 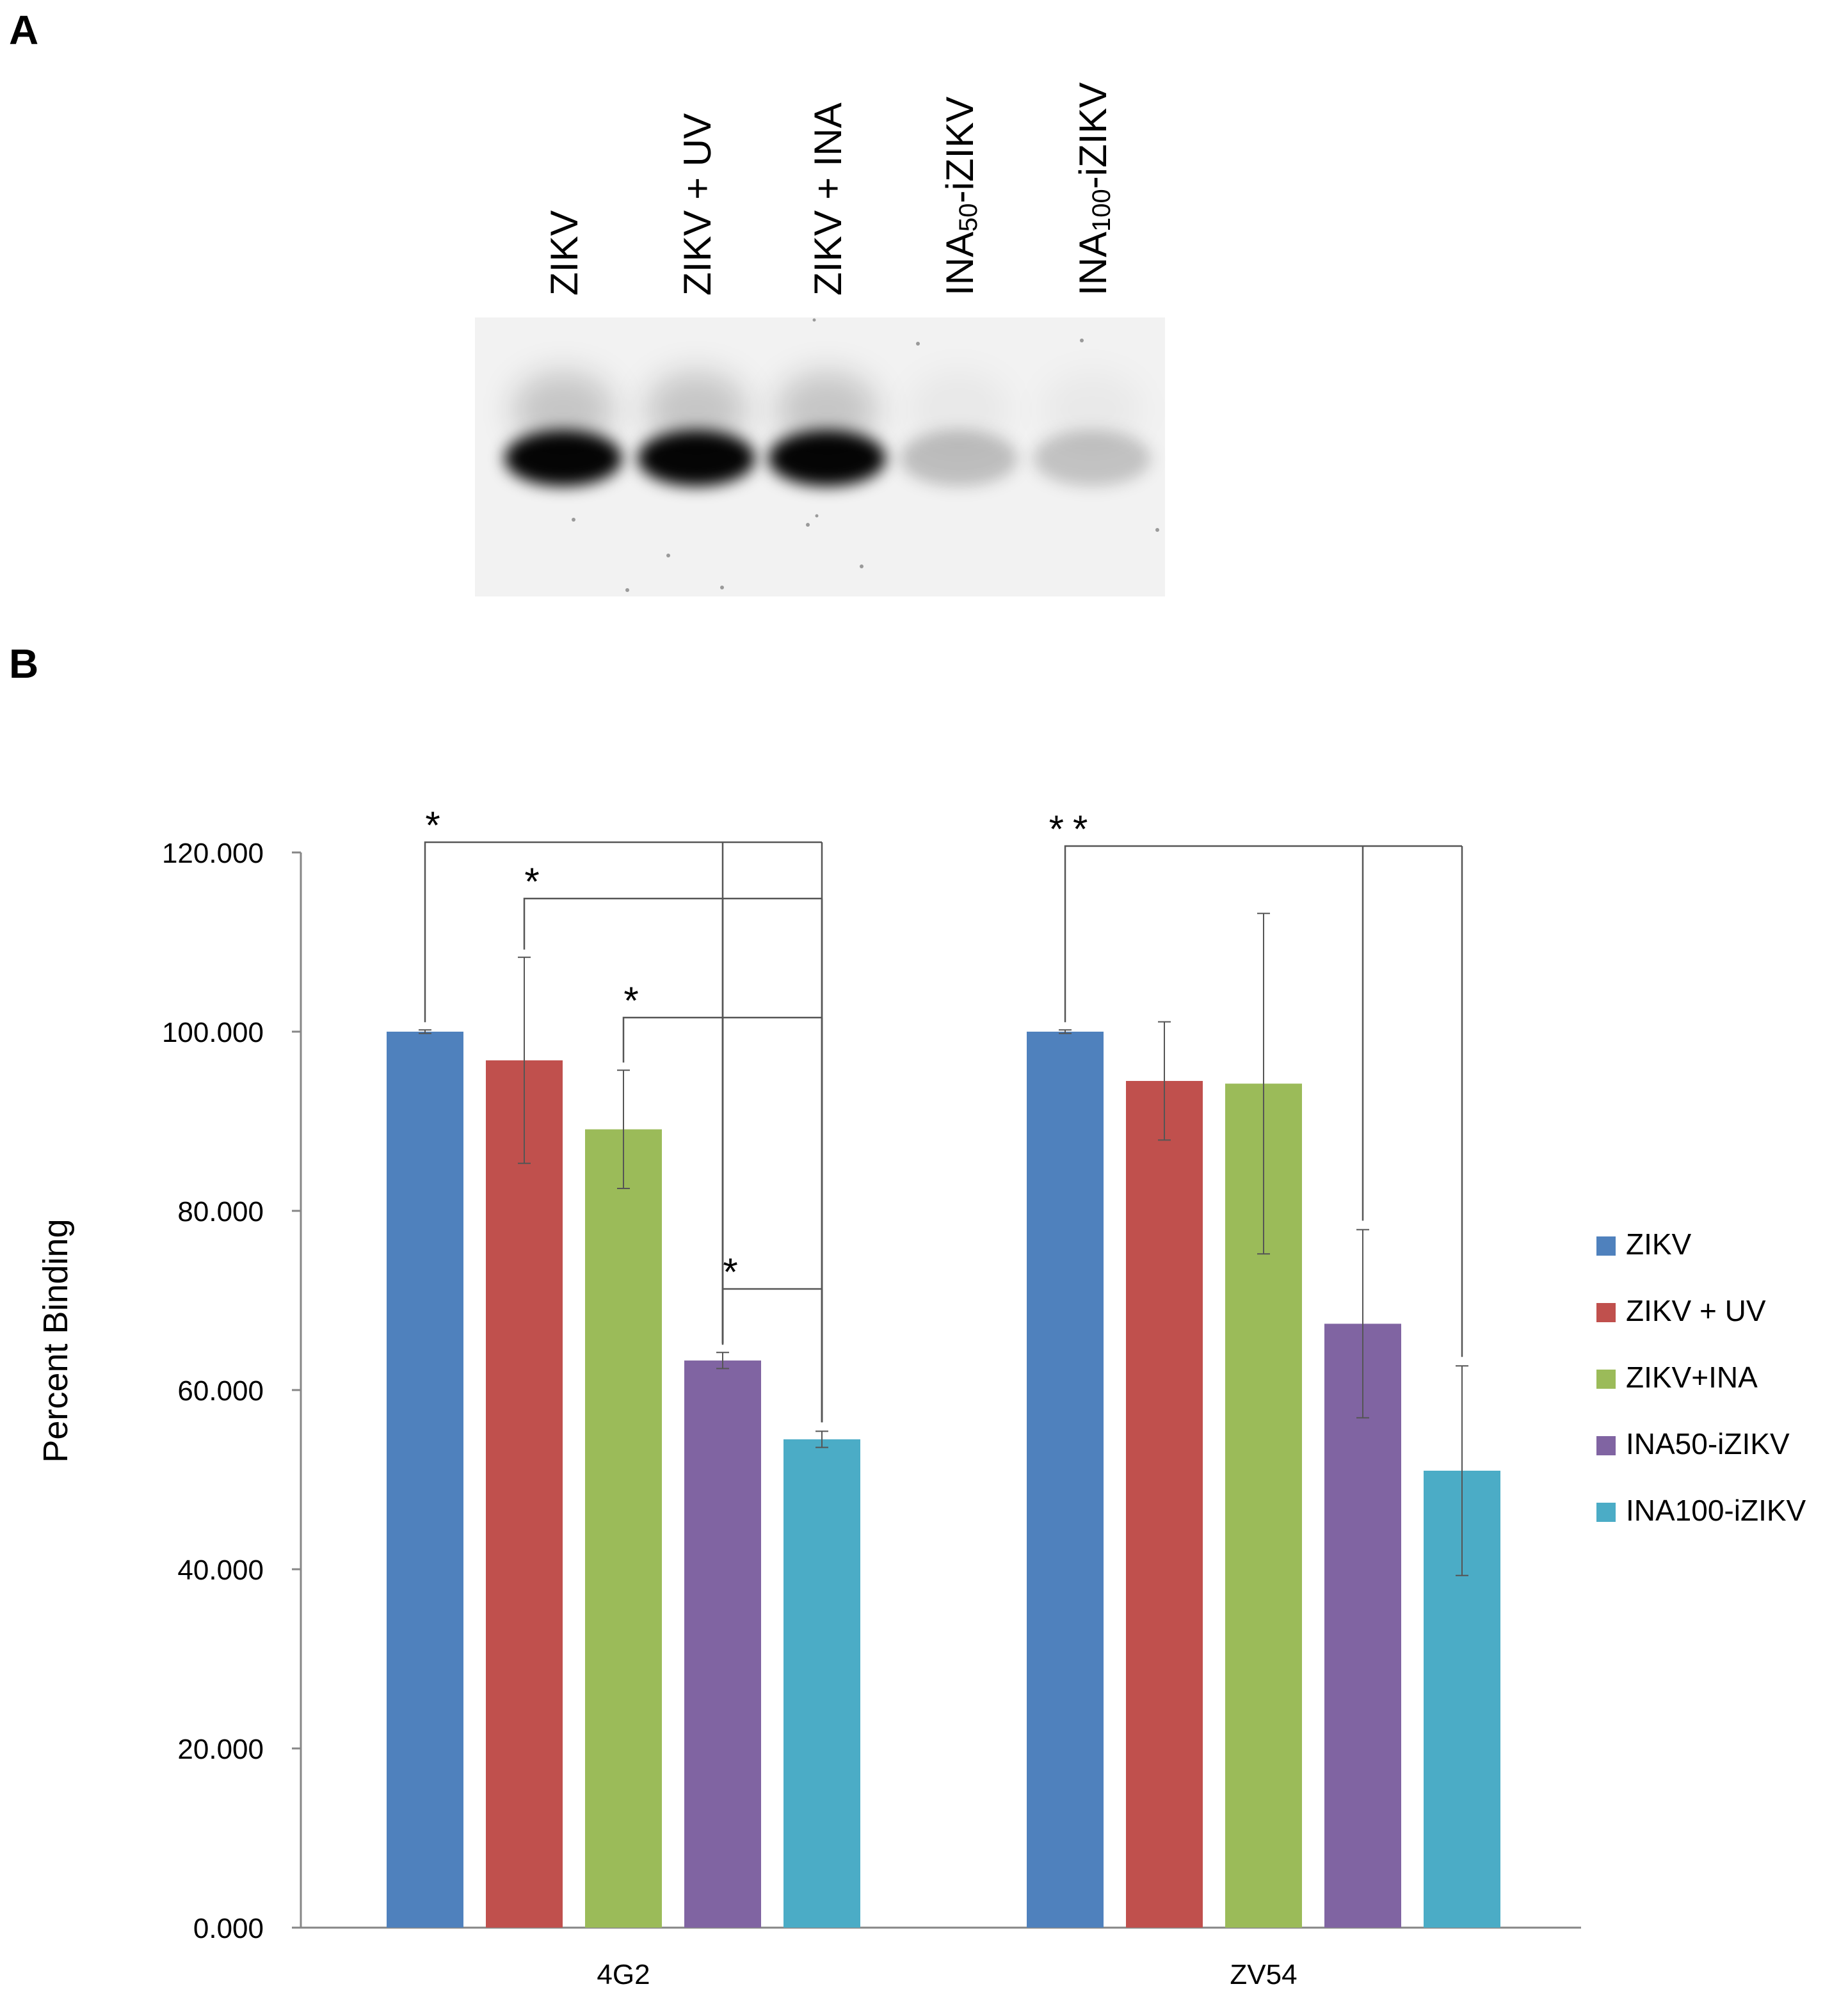 I want to click on panel-label-b: B, so click(x=24, y=664).